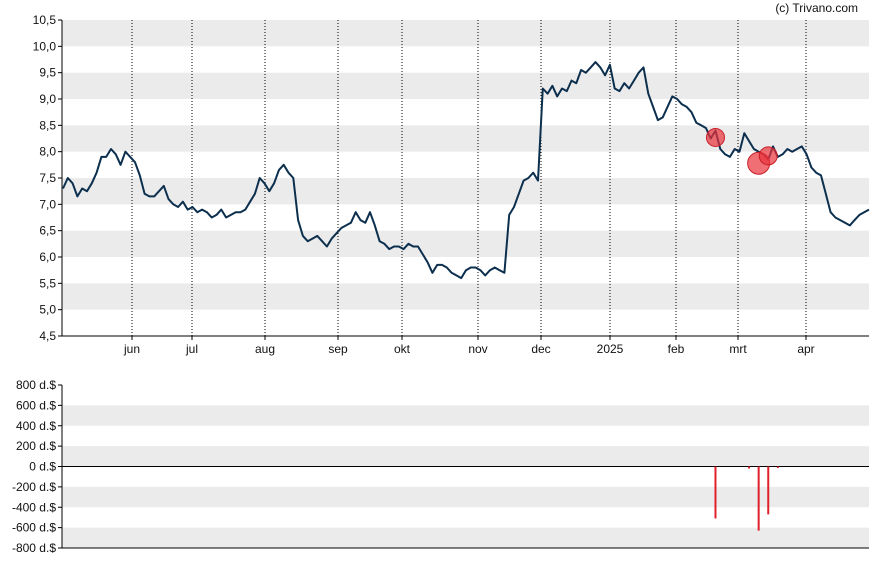  What do you see at coordinates (47, 283) in the screenshot?
I see `price-y-tick-label: 5,5` at bounding box center [47, 283].